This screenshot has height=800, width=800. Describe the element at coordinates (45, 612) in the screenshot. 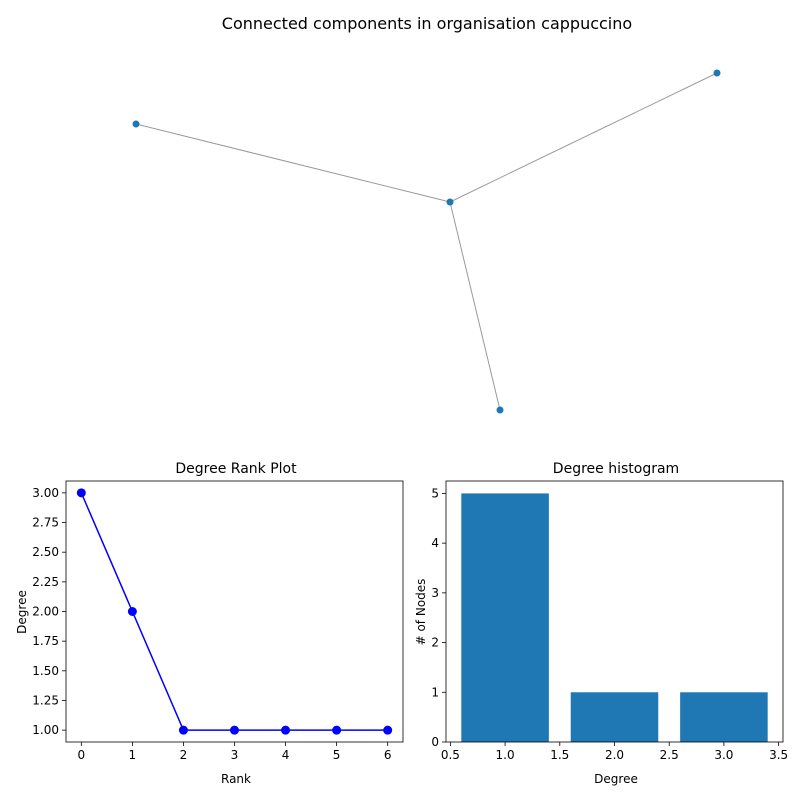

I see `rank-ytick-label: 2.00` at that location.